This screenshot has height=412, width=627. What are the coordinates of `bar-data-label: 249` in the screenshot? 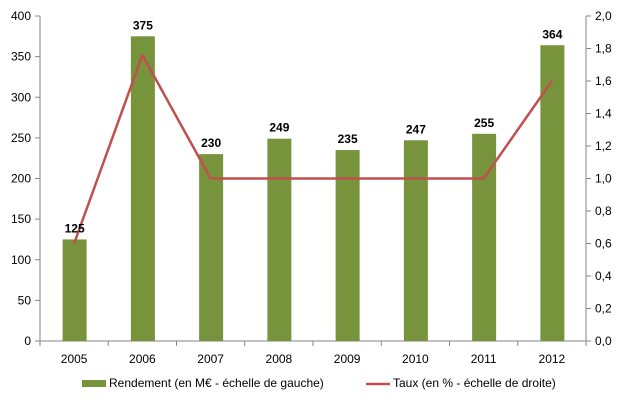 It's located at (279, 128).